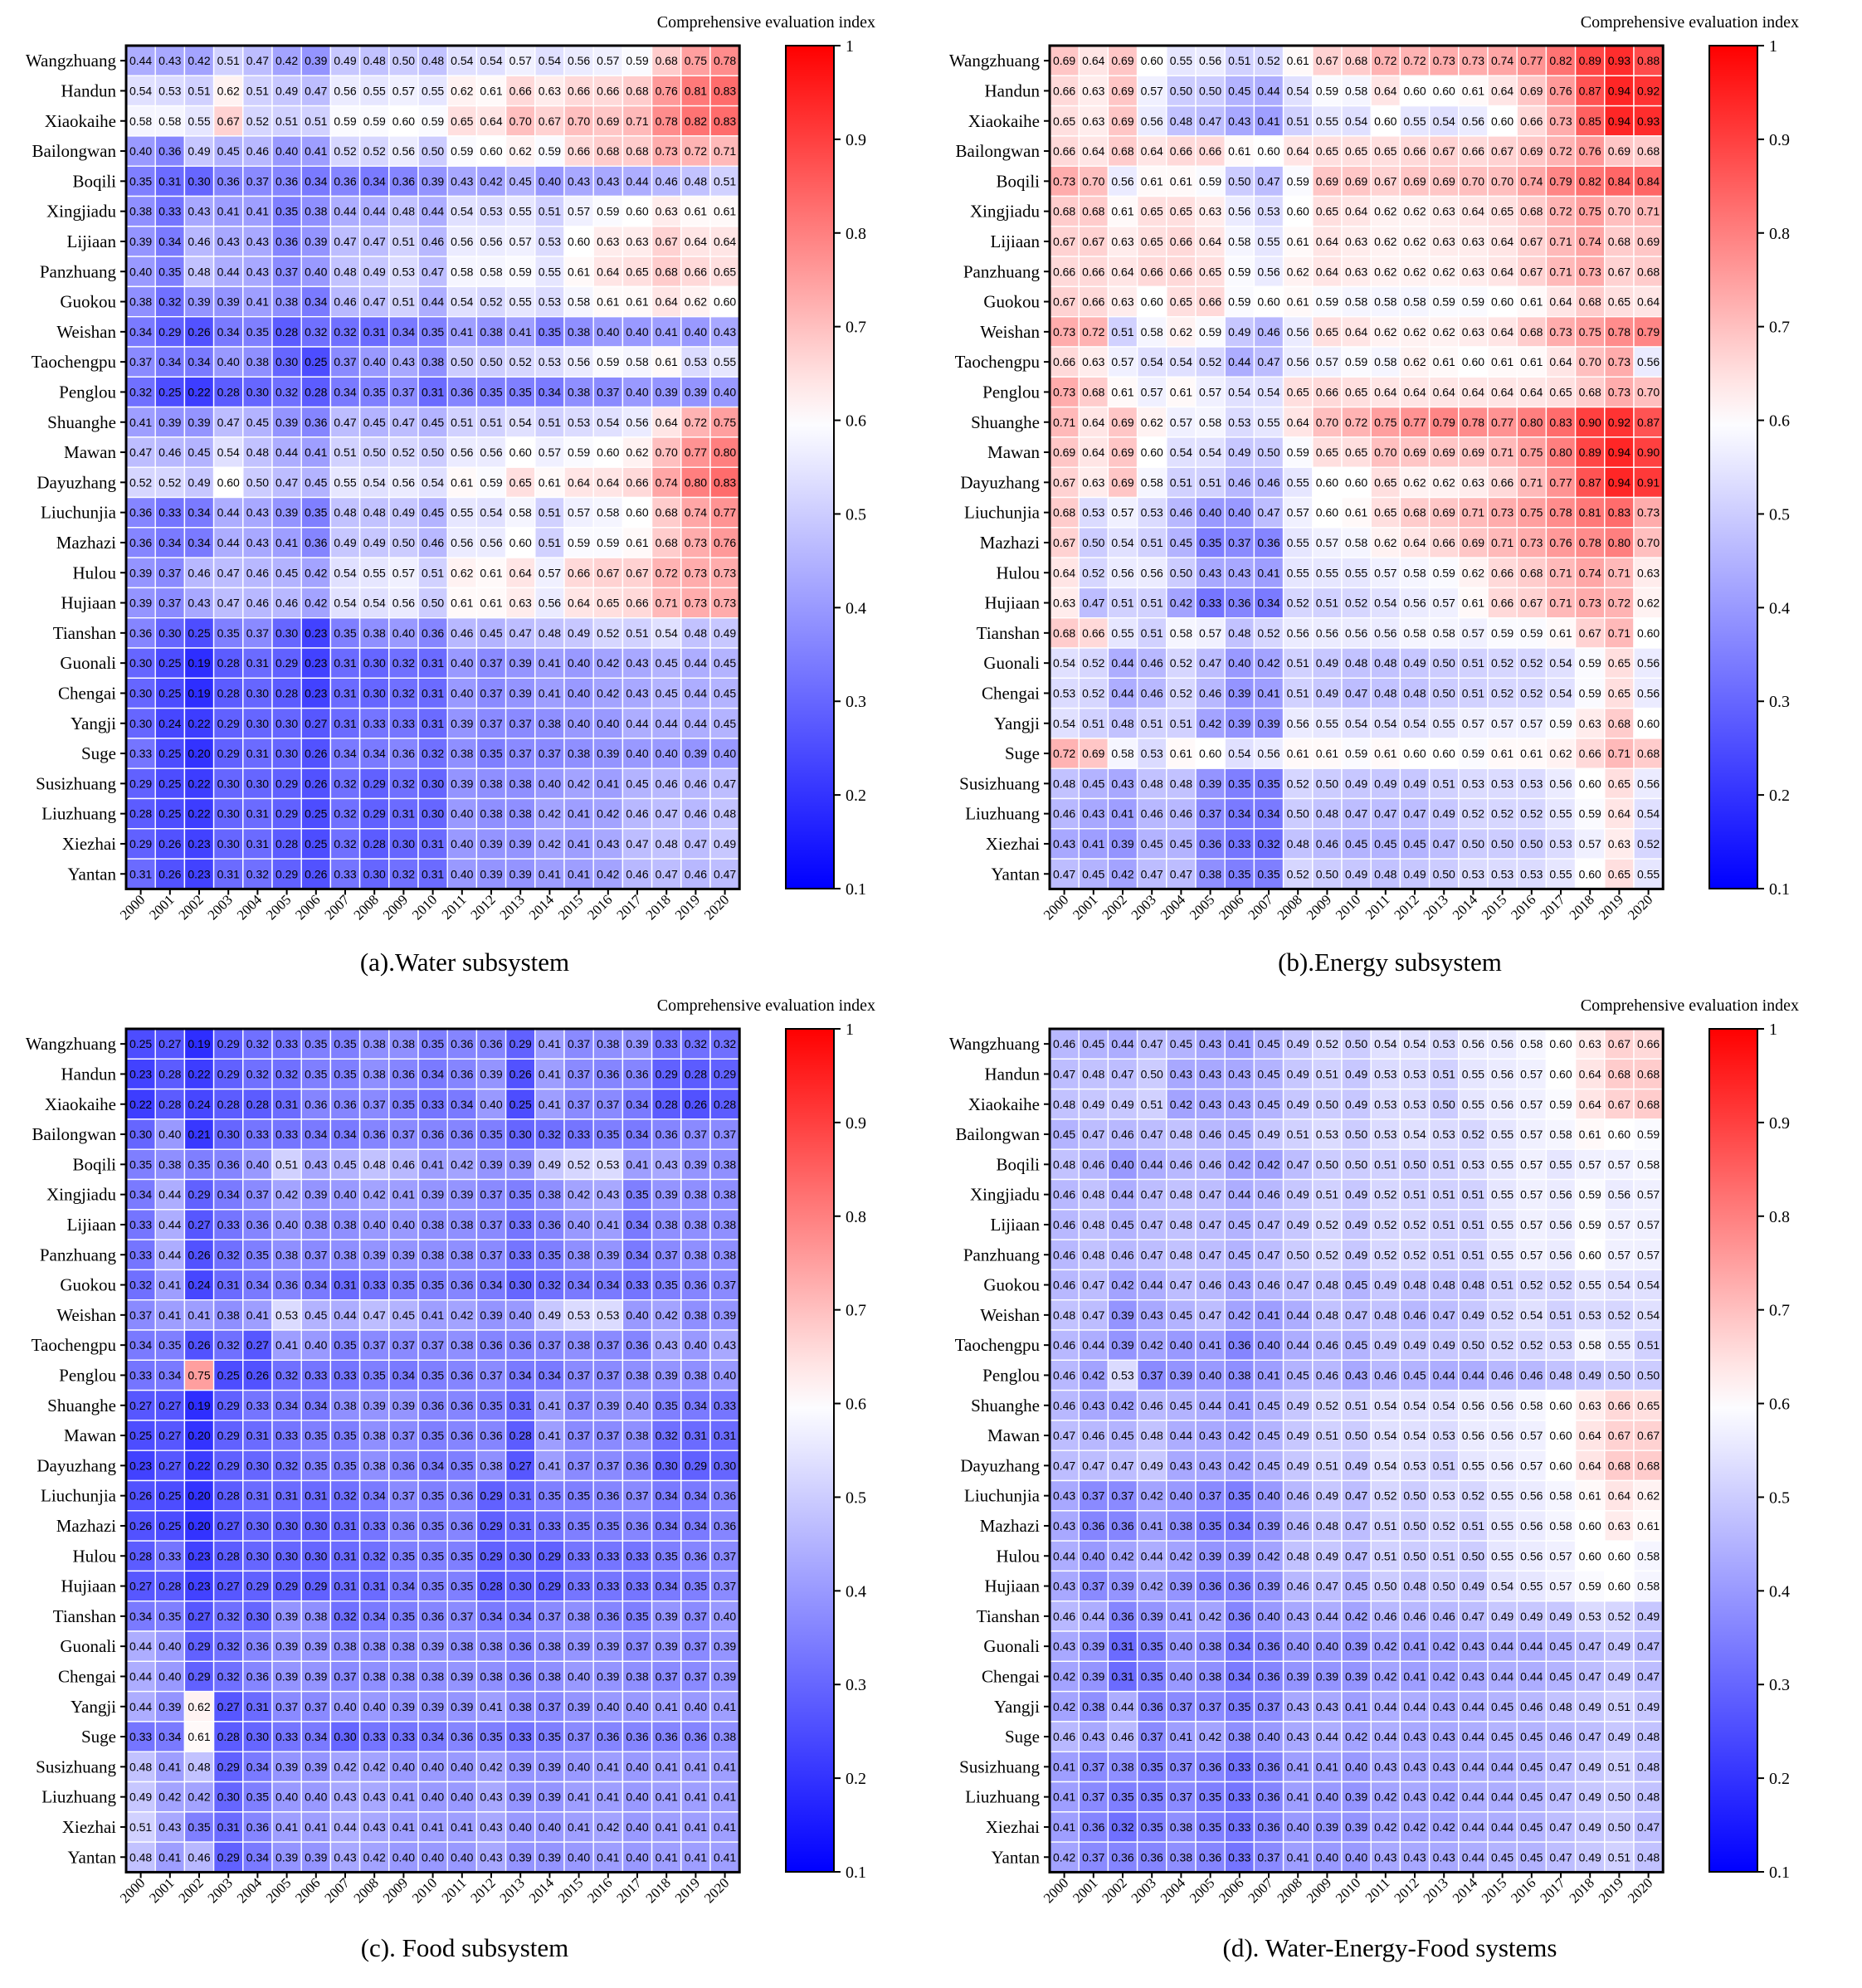  What do you see at coordinates (424, 907) in the screenshot?
I see `x-tick-label: 2010` at bounding box center [424, 907].